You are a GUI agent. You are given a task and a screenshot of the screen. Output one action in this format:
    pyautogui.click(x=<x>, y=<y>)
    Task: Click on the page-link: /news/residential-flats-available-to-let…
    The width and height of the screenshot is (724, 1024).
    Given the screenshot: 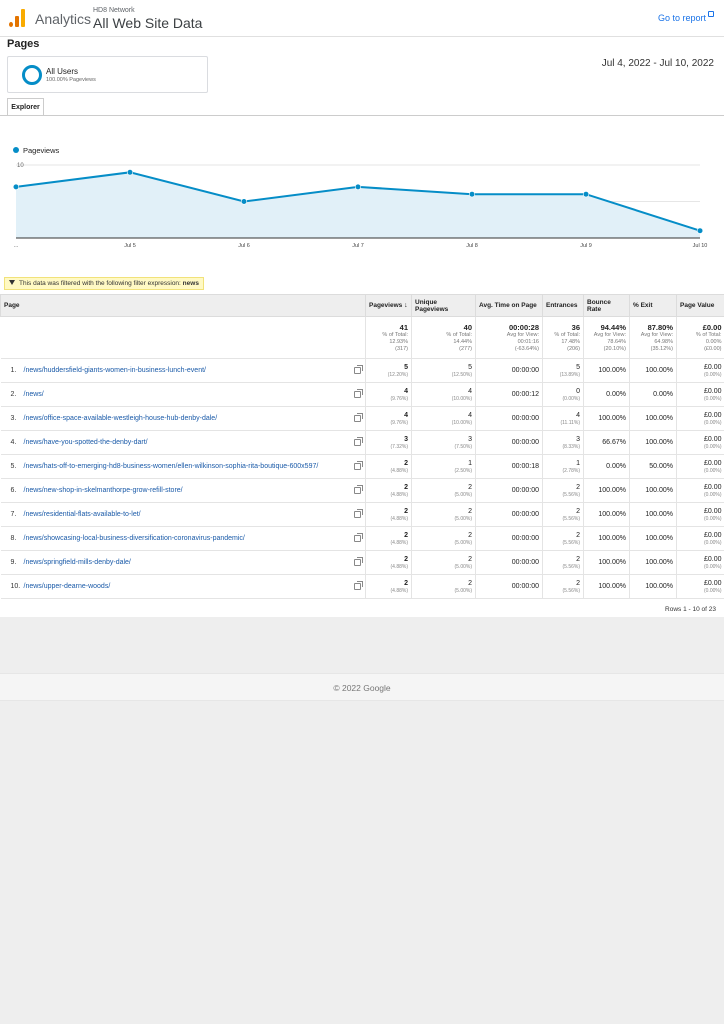 What is the action you would take?
    pyautogui.click(x=82, y=514)
    